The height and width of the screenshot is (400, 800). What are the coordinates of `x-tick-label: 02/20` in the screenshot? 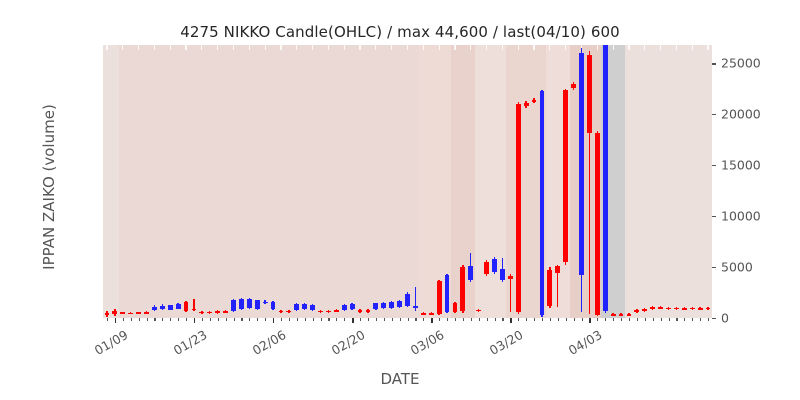 It's located at (348, 343).